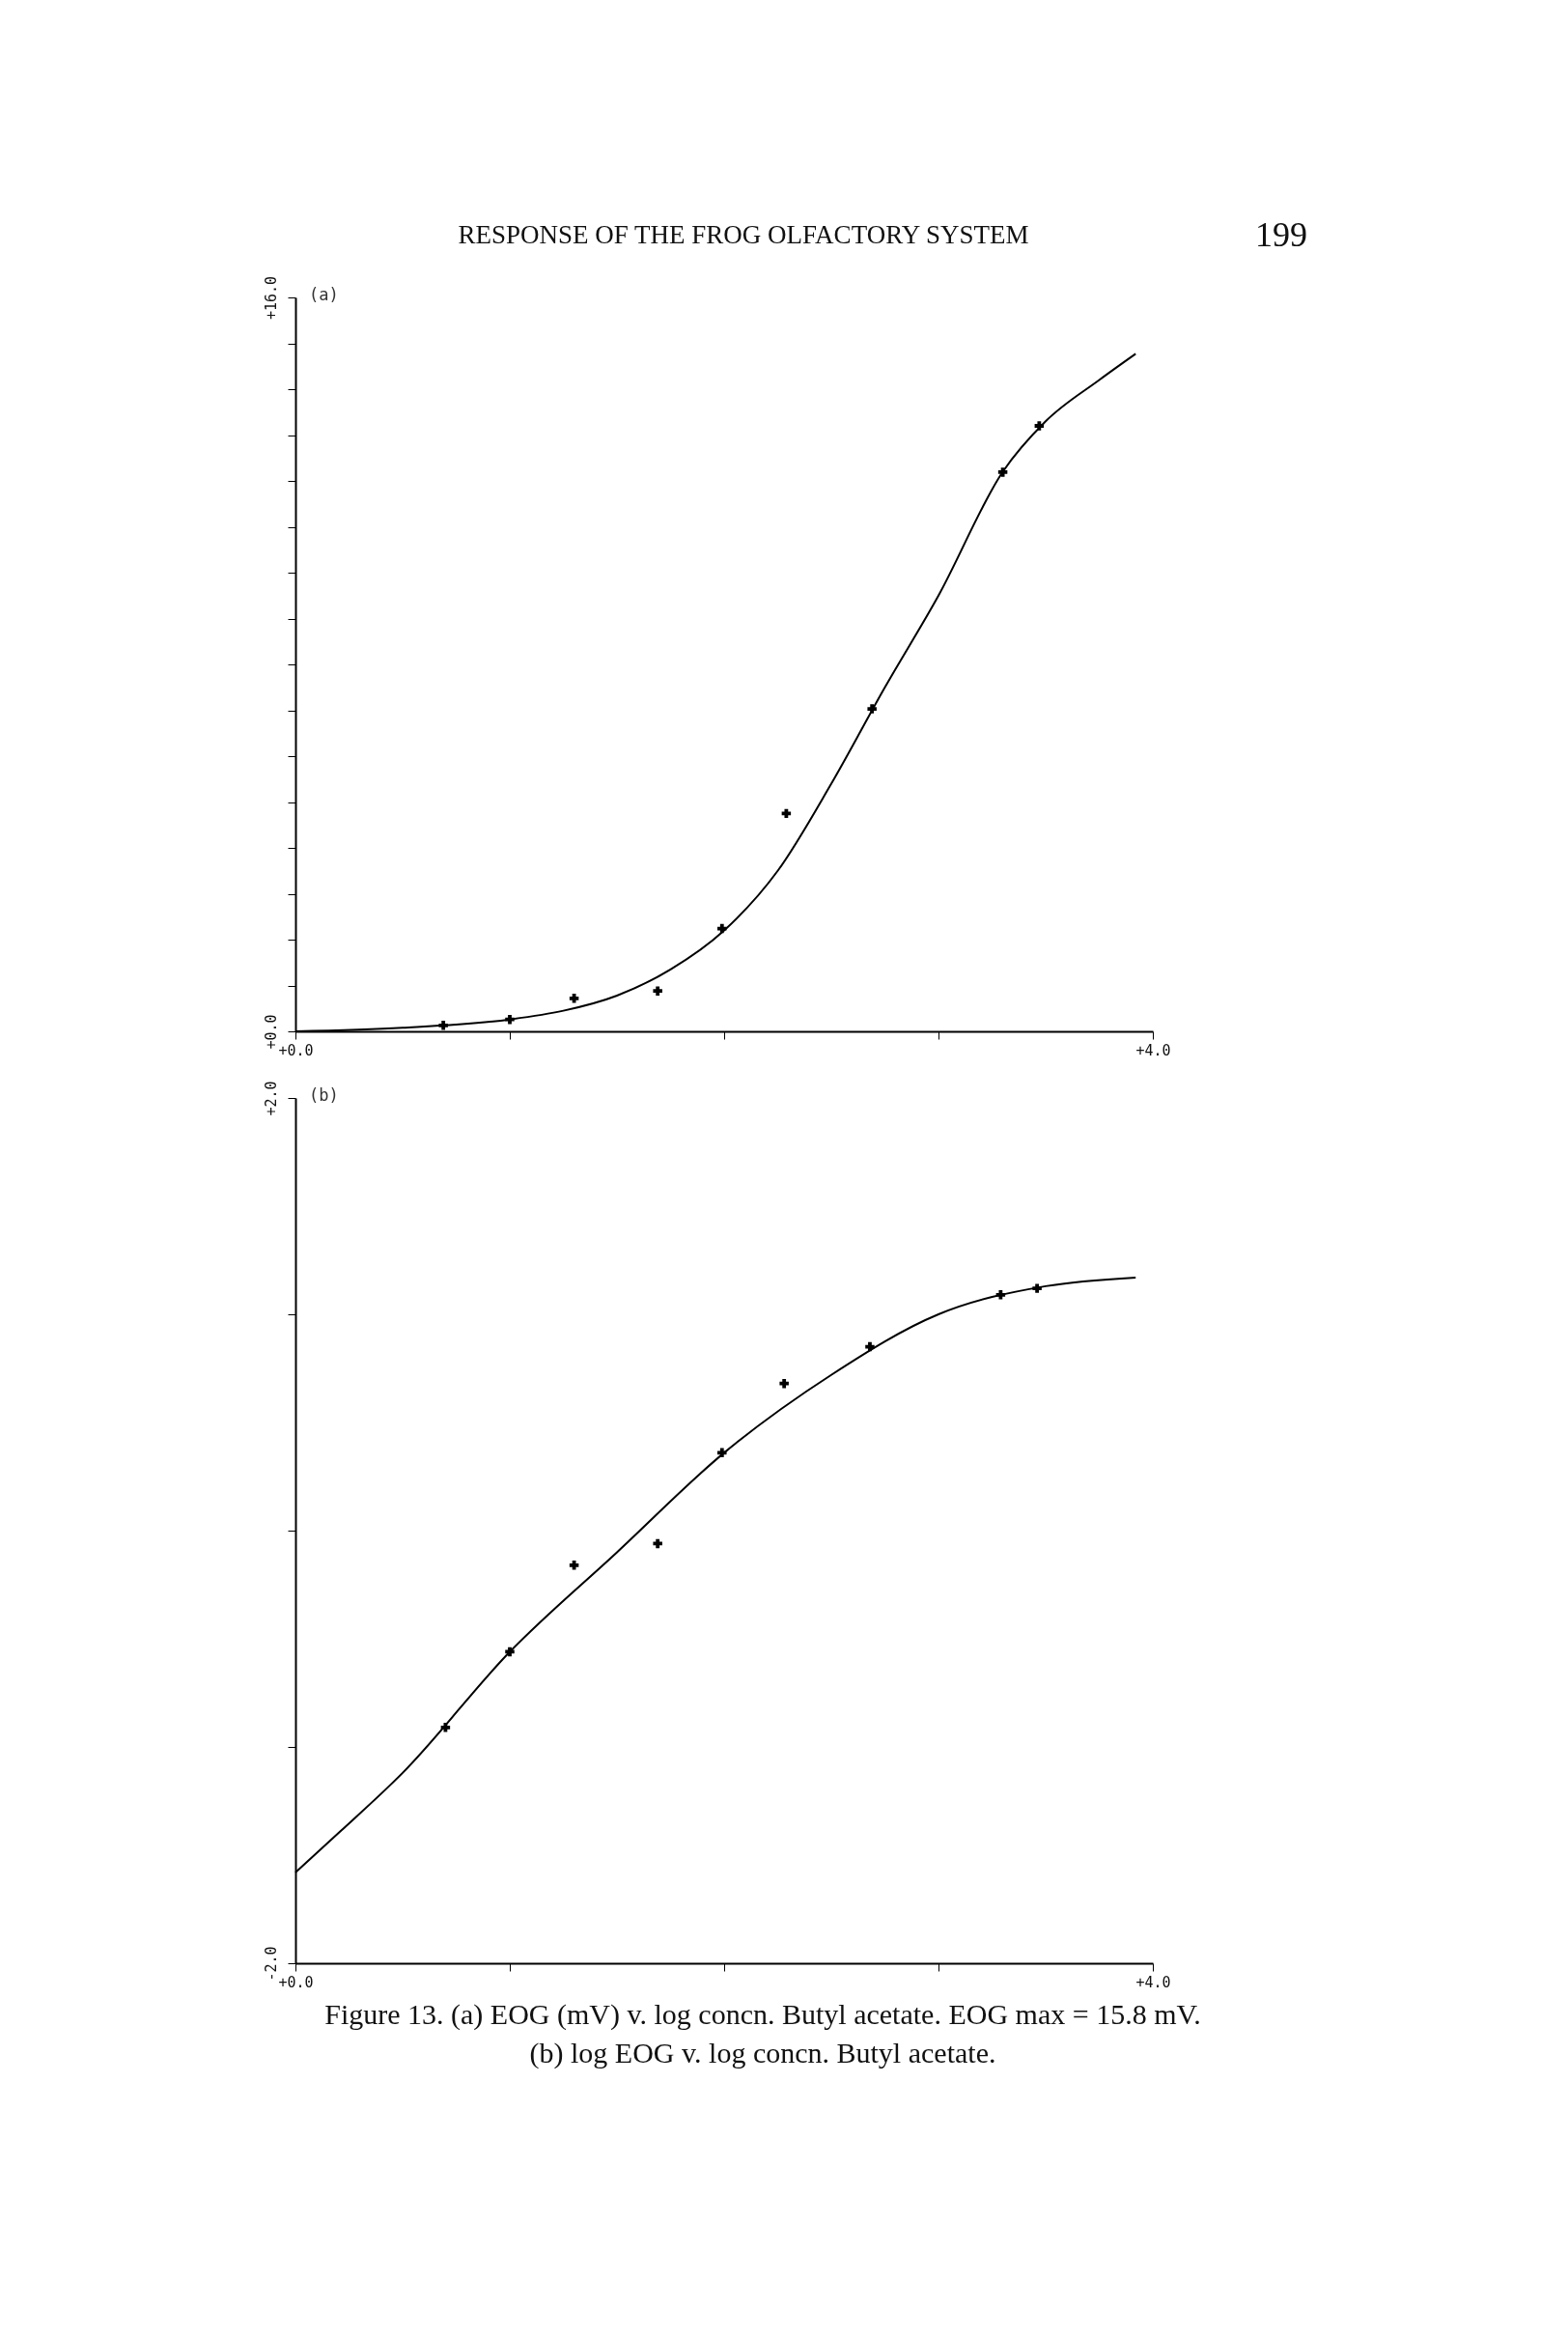 This screenshot has height=2336, width=1568. What do you see at coordinates (763, 2053) in the screenshot?
I see `text: (b) log EOG v. log concn. Butyl acetate.` at bounding box center [763, 2053].